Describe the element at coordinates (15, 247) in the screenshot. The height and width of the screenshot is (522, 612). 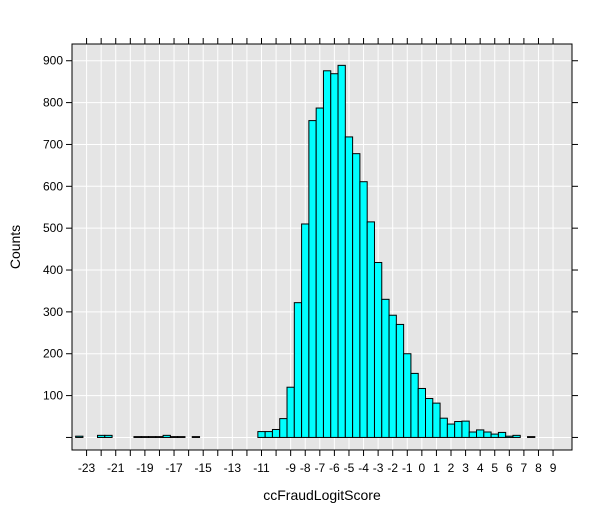
I see `y-axis-label: Counts` at that location.